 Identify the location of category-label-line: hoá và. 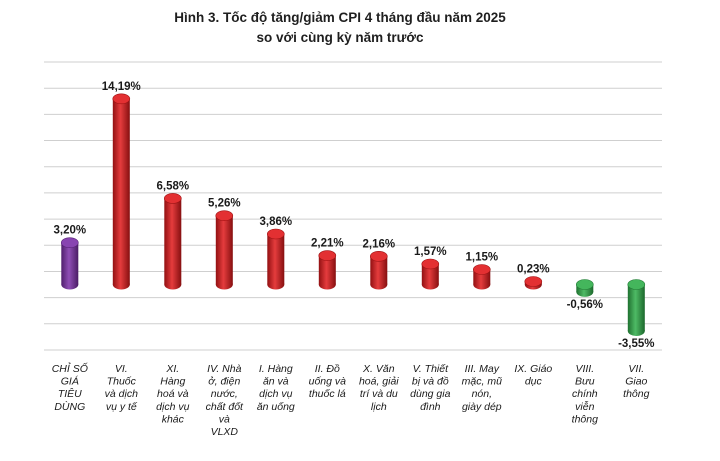
(173, 394).